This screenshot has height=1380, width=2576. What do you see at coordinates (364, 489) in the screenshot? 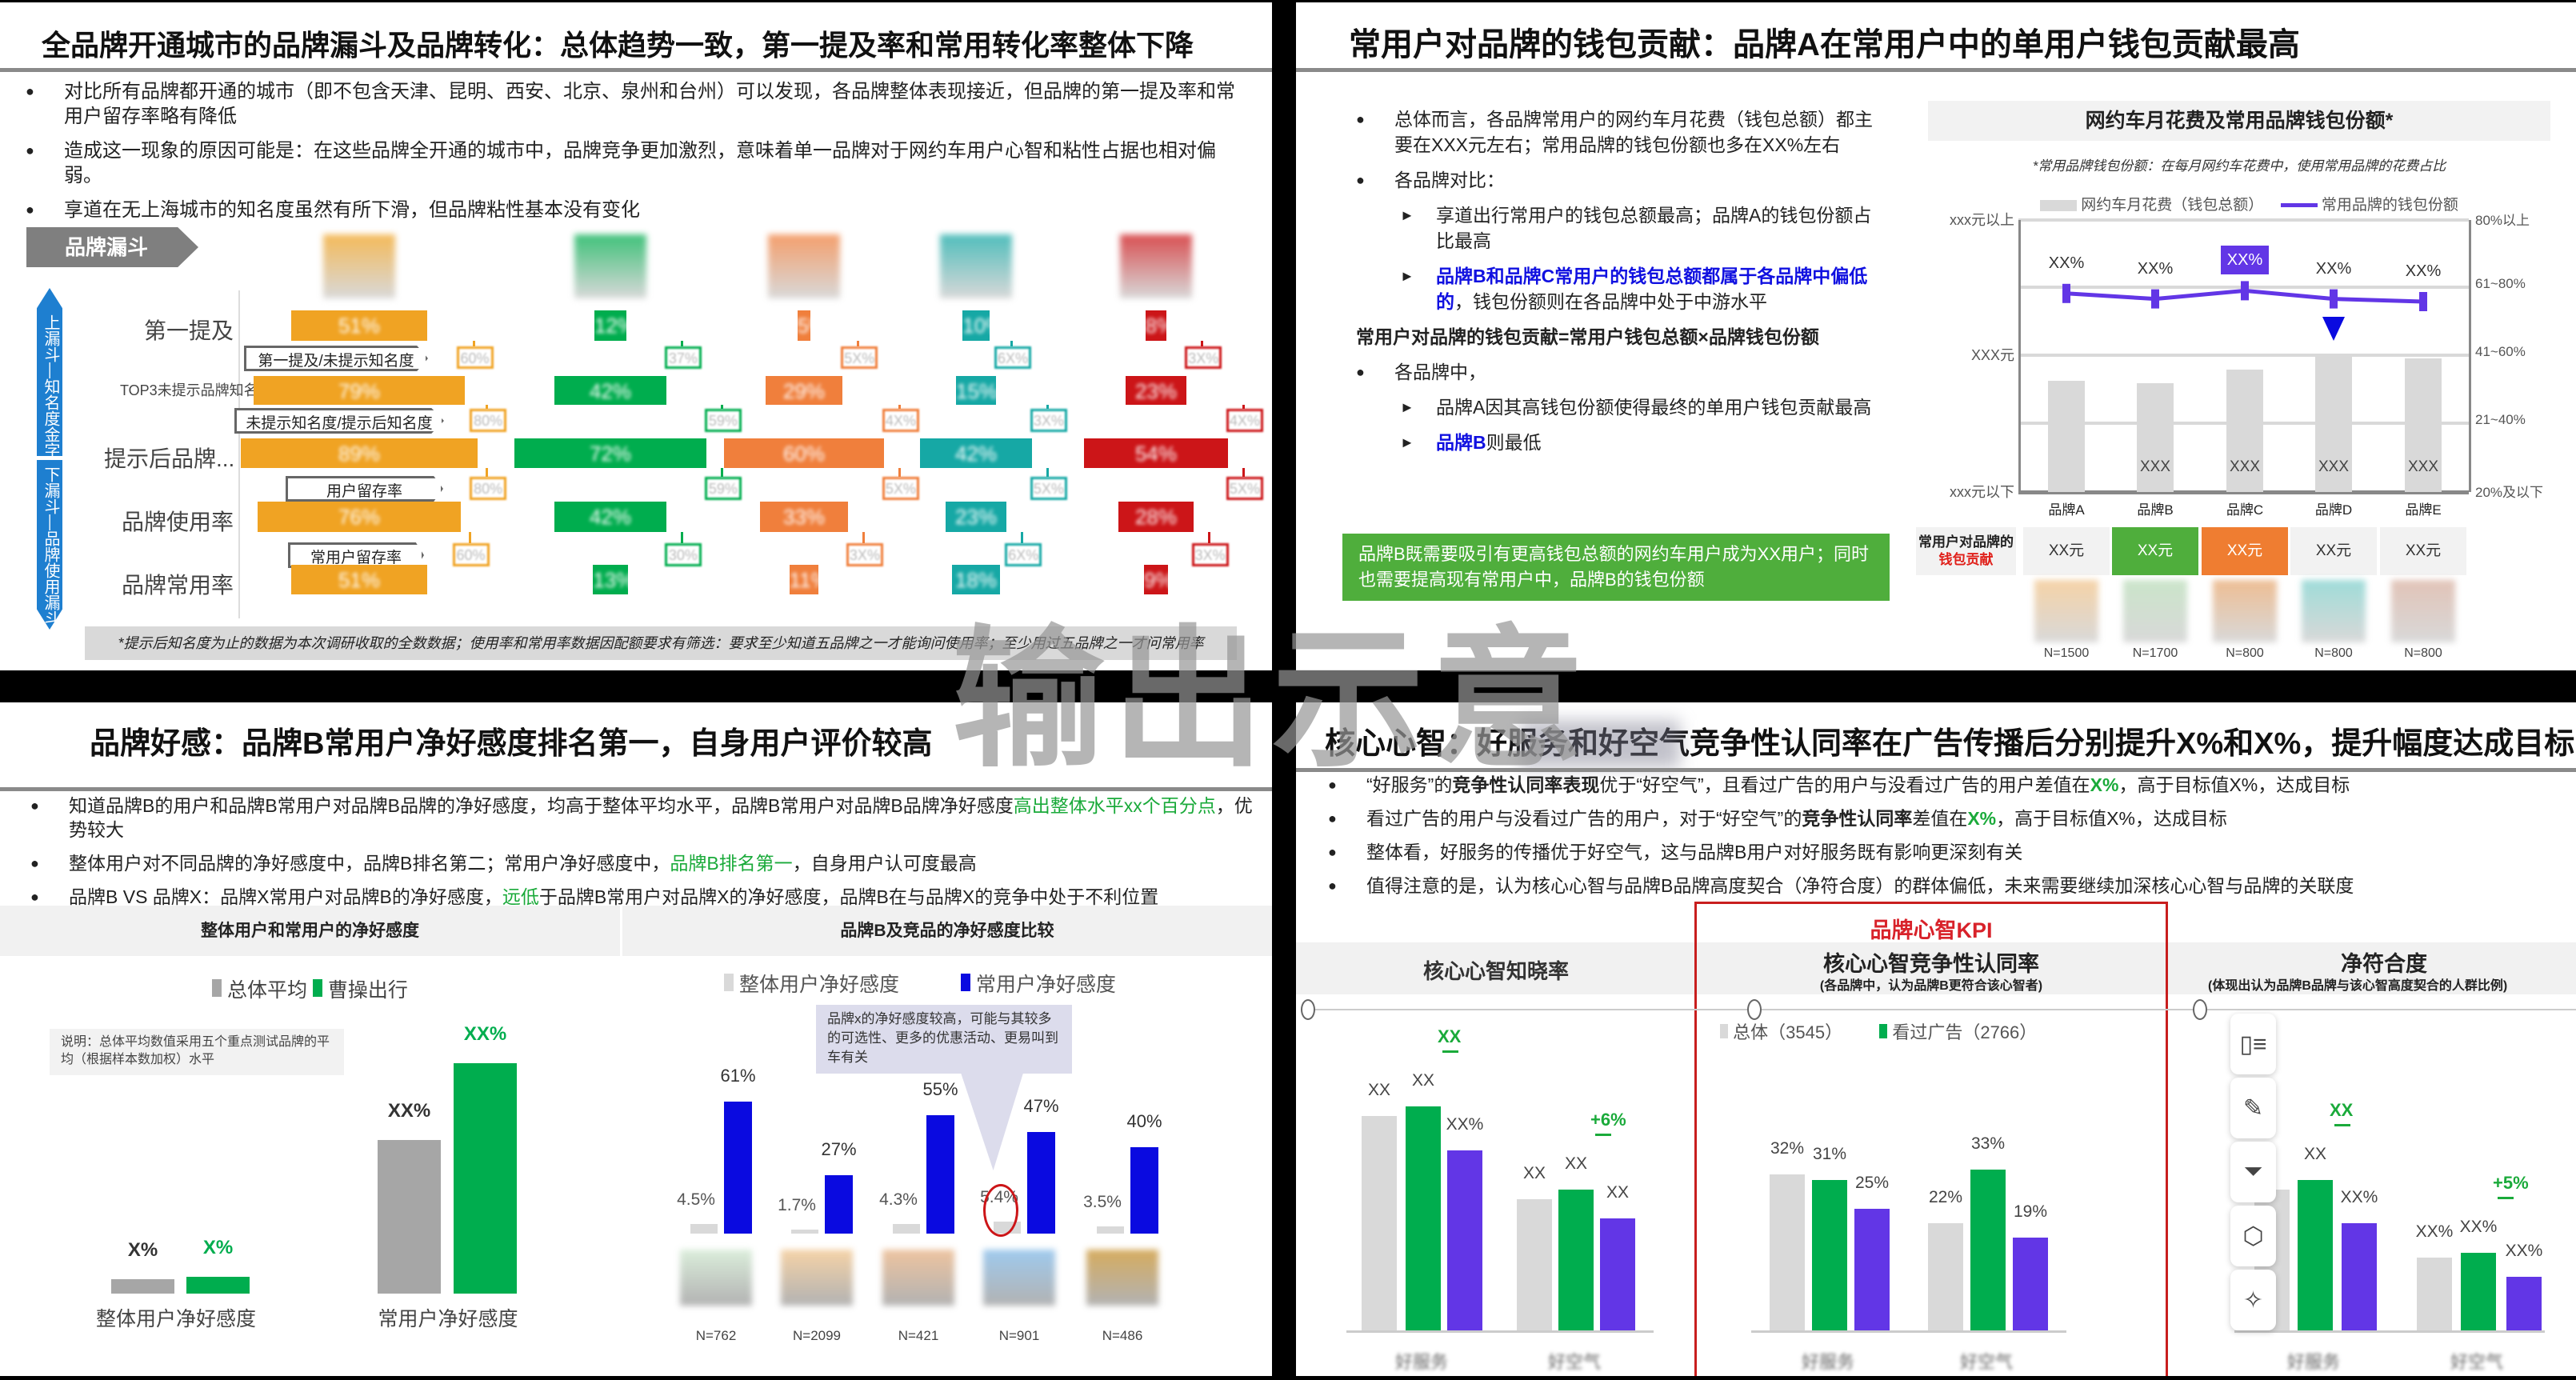
I see `conversion-tag: 用户留存率` at bounding box center [364, 489].